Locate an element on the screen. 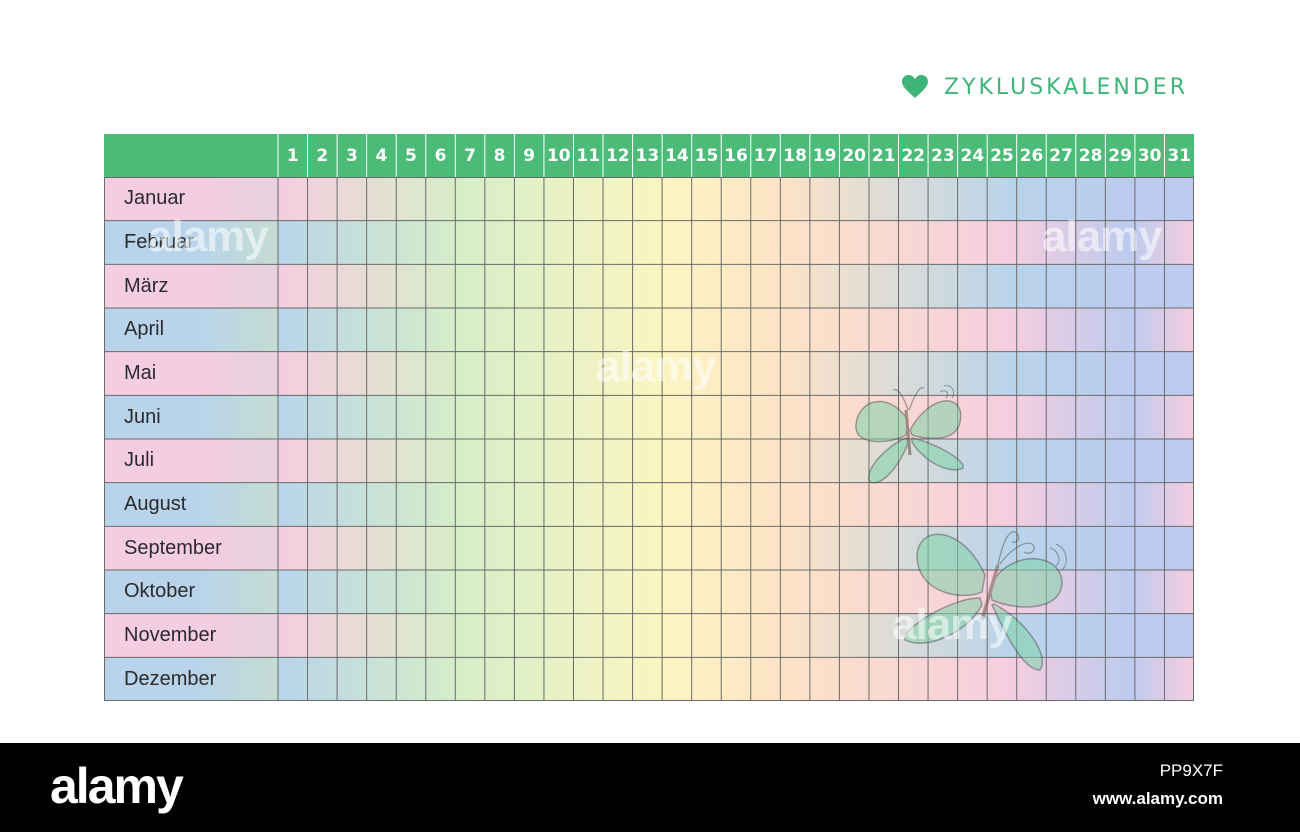 The width and height of the screenshot is (1300, 832). month-row: Juli is located at coordinates (649, 461).